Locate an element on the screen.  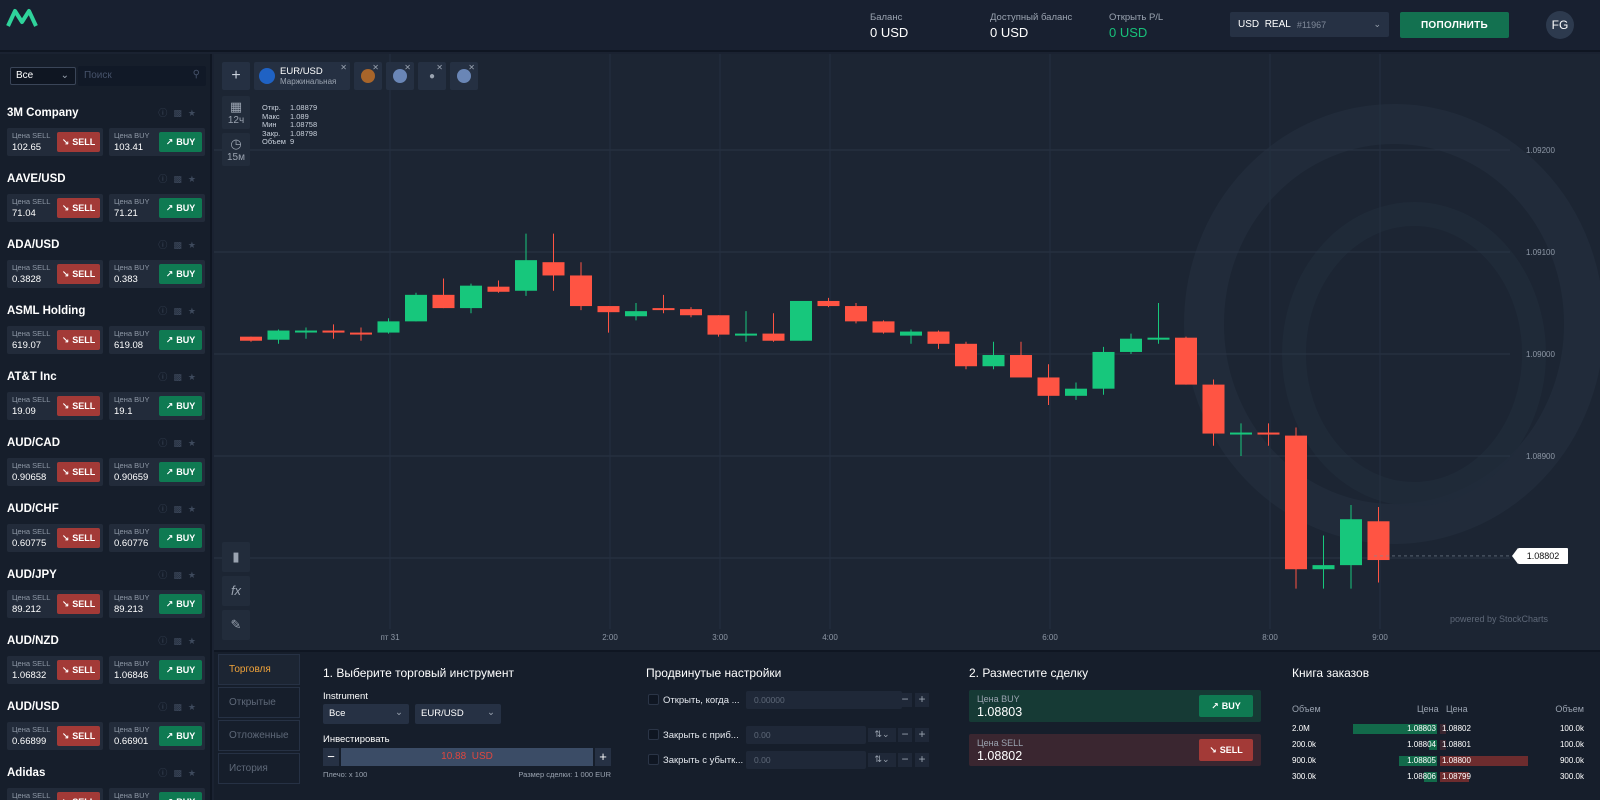
add-tab-button: + is located at coordinates (236, 76).